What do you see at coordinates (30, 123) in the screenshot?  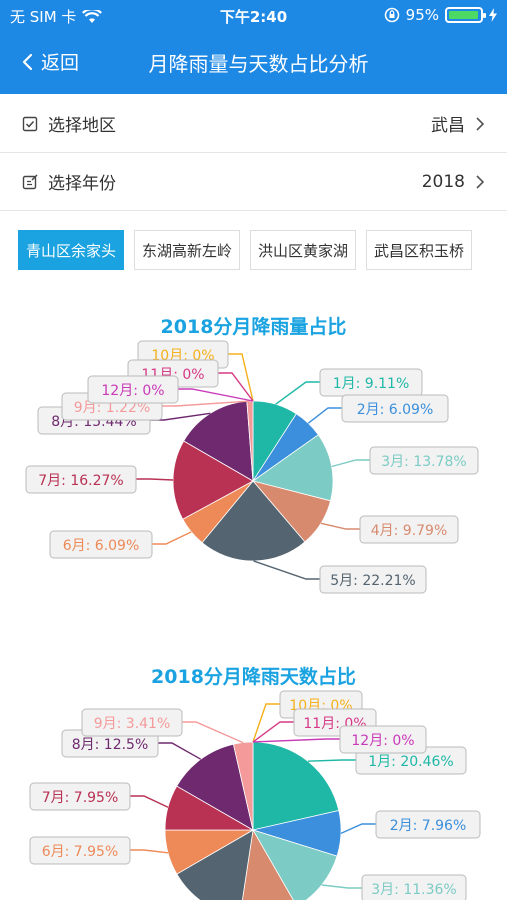 I see `checkbox-icon` at bounding box center [30, 123].